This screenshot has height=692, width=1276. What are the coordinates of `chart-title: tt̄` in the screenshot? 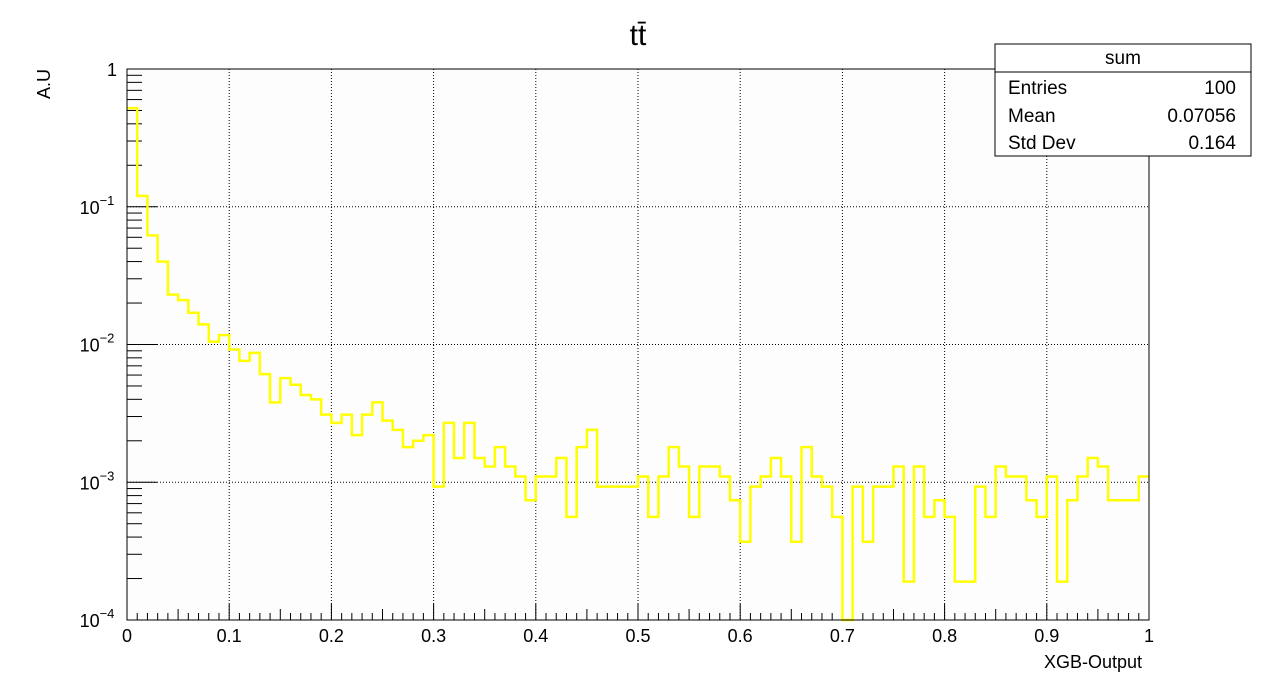 It's located at (638, 35).